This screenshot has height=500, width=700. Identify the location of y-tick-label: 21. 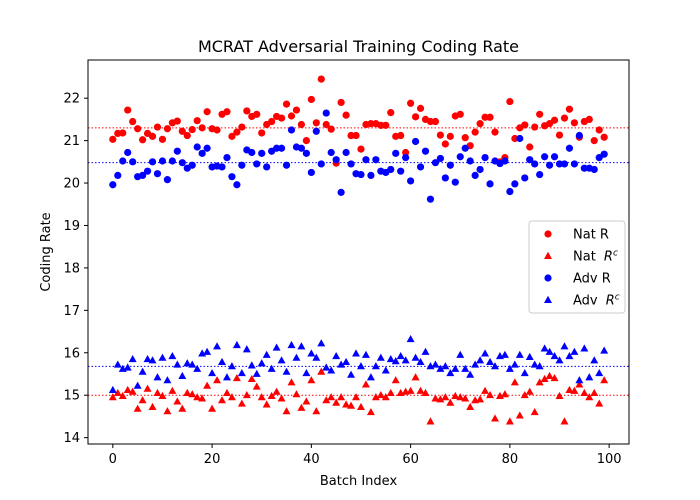
(71, 141).